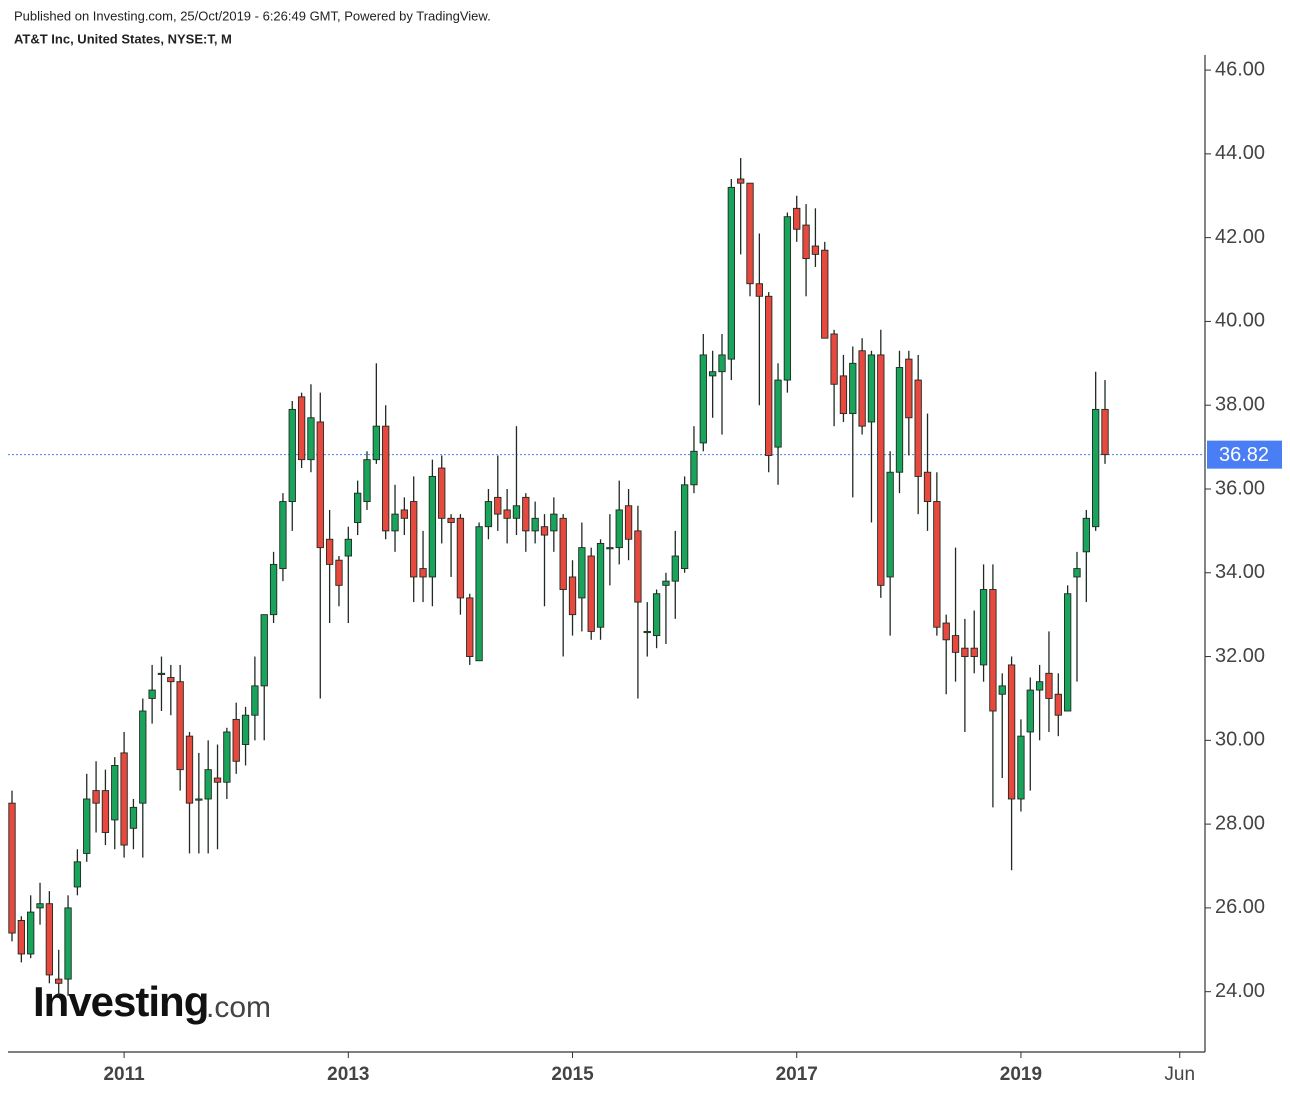  I want to click on y-tick-label: 34.00, so click(1240, 572).